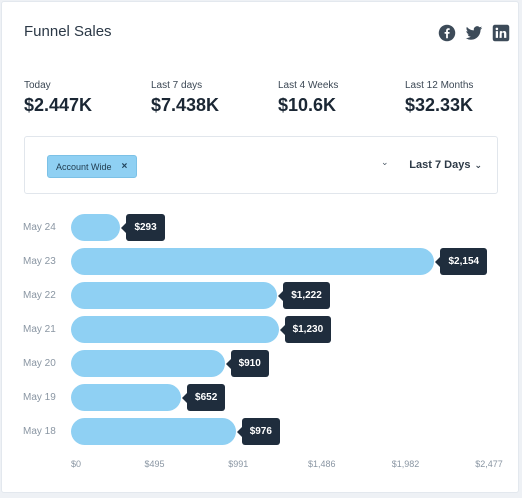 The image size is (522, 498). I want to click on stat-last-4-weeks: Last 4 Weeks $10.6K, so click(308, 98).